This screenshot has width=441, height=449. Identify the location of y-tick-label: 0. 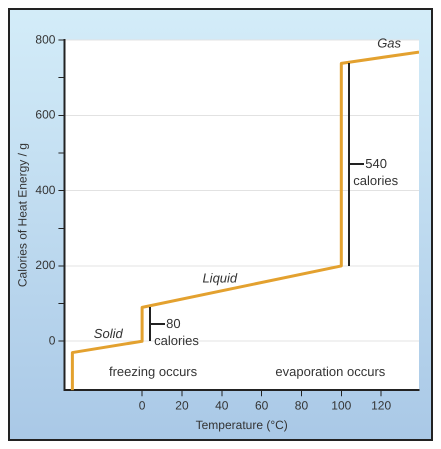
(52, 341).